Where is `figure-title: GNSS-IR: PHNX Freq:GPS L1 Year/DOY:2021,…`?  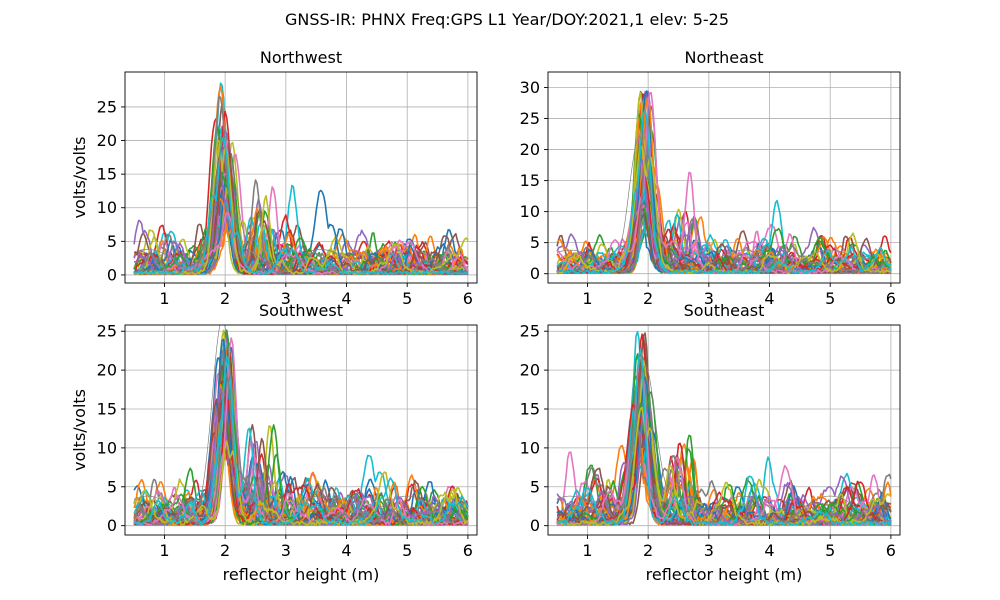 figure-title: GNSS-IR: PHNX Freq:GPS L1 Year/DOY:2021,… is located at coordinates (507, 19).